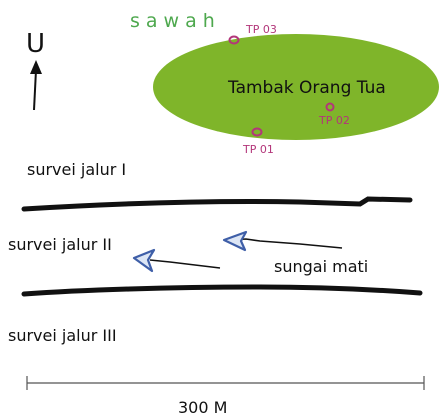  I want to click on river-label: sungai mati, so click(321, 266).